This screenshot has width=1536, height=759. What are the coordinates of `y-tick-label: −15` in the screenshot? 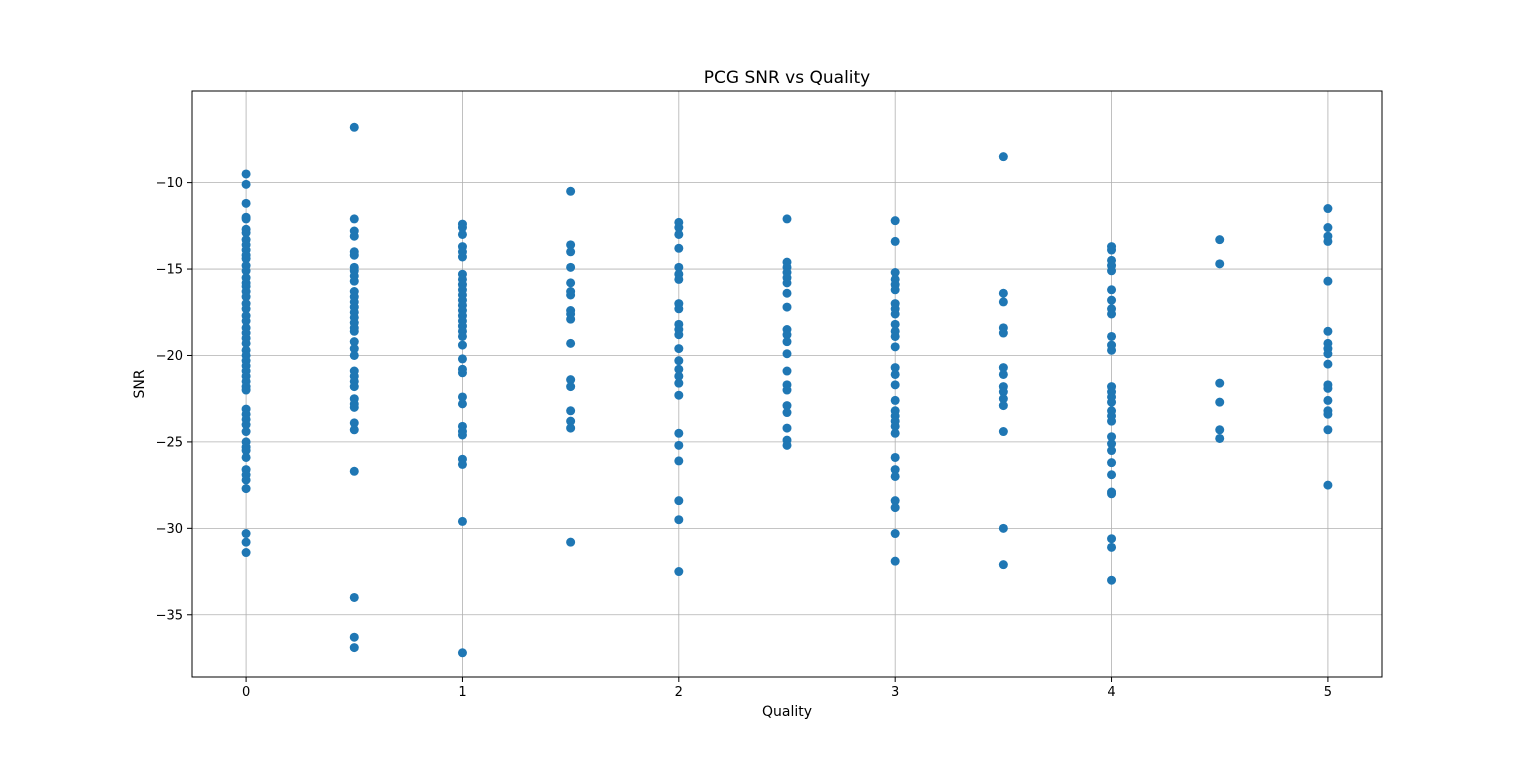 It's located at (169, 270).